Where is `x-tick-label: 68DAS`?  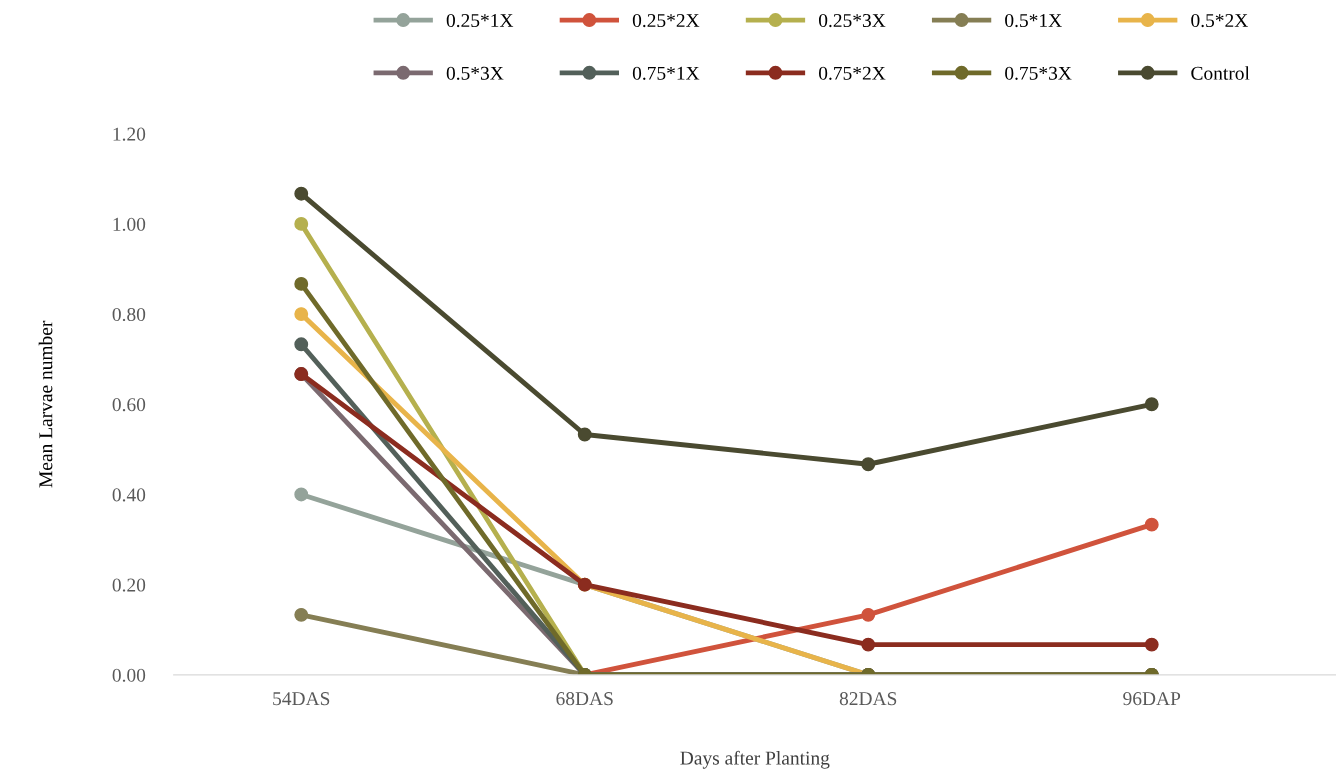 x-tick-label: 68DAS is located at coordinates (584, 699).